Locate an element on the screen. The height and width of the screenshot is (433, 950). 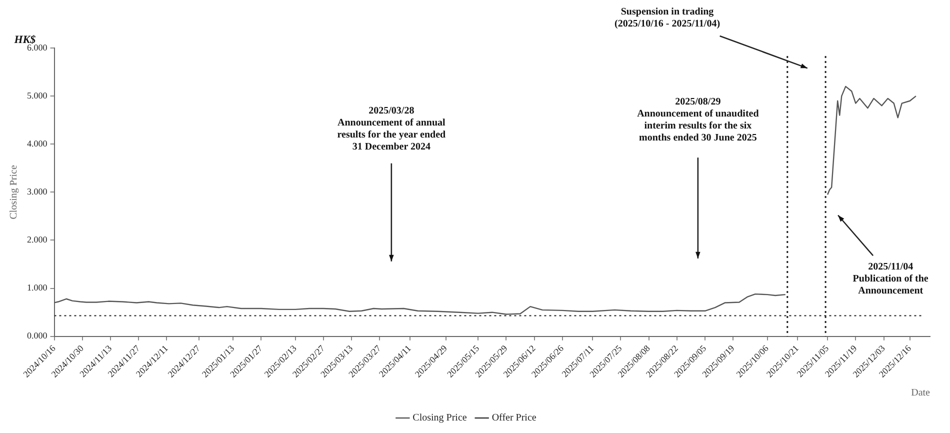
annotation: 2025/03/28 Announcement of annual results for the year ended 31 December 2024 is located at coordinates (391, 128).